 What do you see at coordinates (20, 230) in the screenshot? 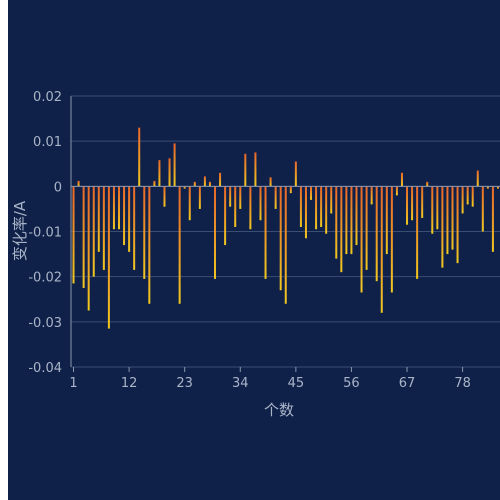
I see `y-axis-title: 变化率/A` at bounding box center [20, 230].